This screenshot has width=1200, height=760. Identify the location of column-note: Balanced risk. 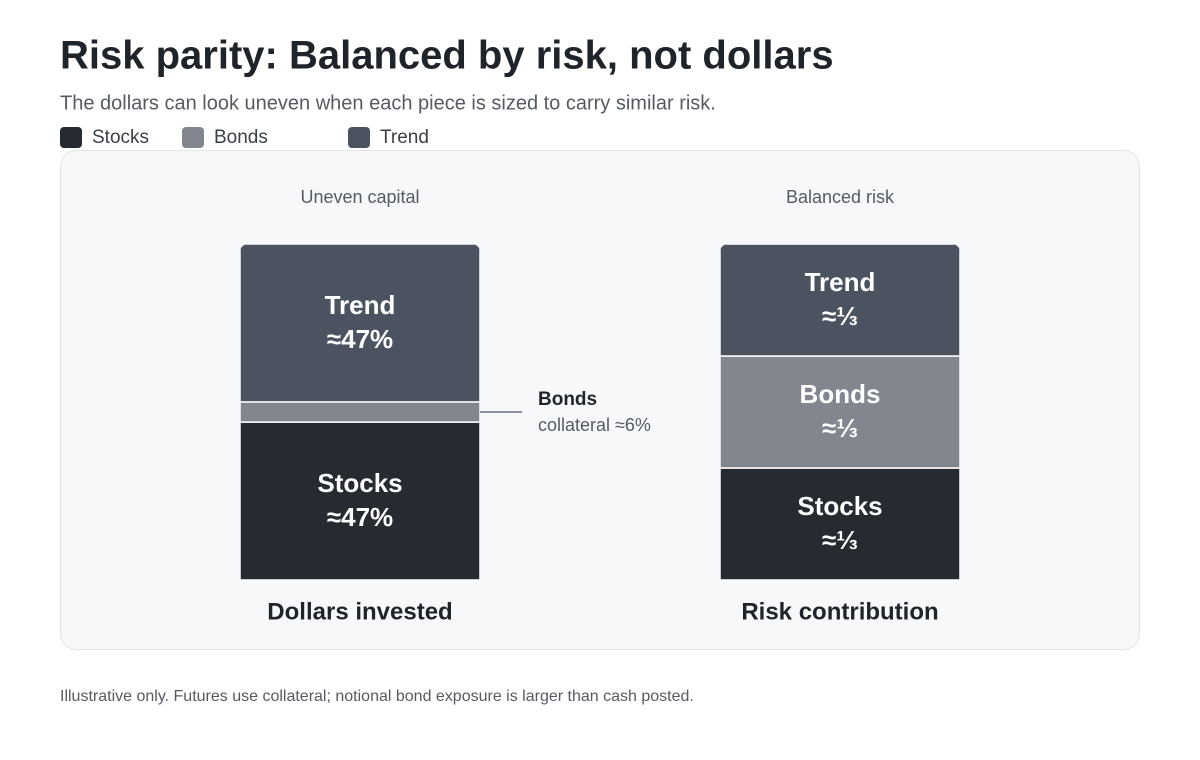
(840, 197).